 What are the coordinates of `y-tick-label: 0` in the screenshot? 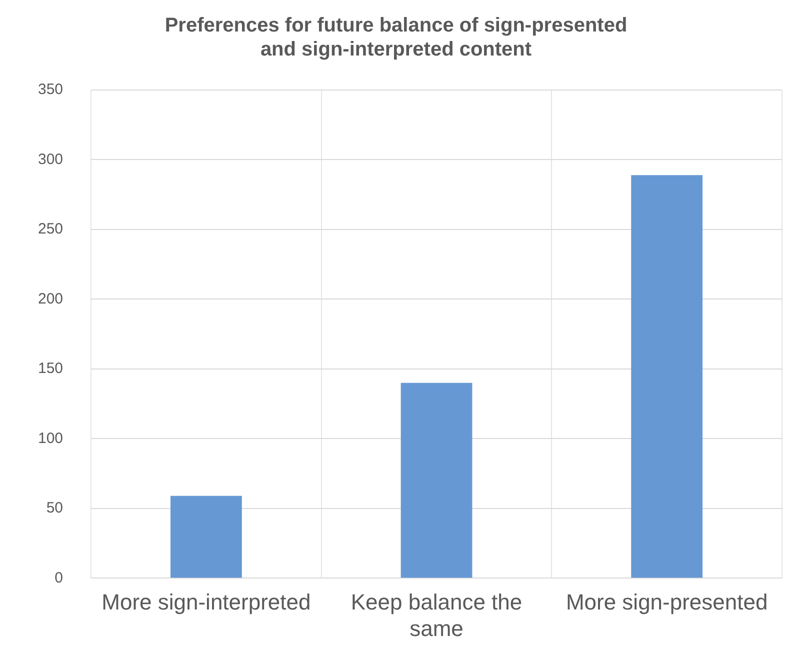 It's located at (59, 577).